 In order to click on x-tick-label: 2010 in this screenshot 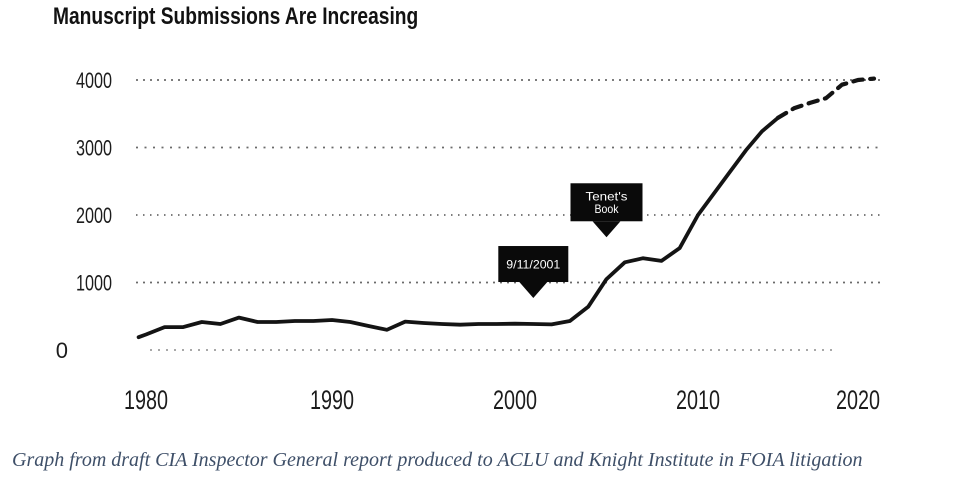, I will do `click(698, 400)`.